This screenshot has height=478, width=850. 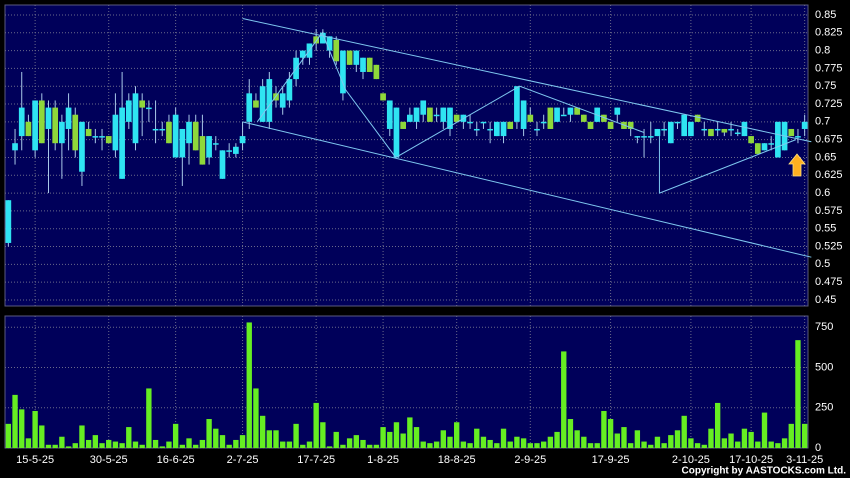 What do you see at coordinates (804, 460) in the screenshot?
I see `x-tick-label: 3-11-25` at bounding box center [804, 460].